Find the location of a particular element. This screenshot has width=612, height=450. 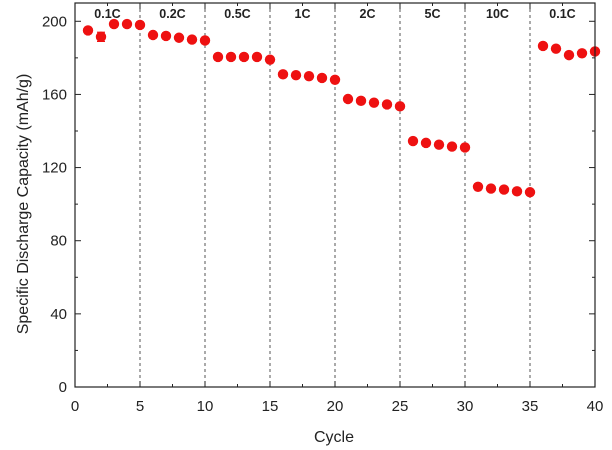

y-tick-label: 200 is located at coordinates (54, 21).